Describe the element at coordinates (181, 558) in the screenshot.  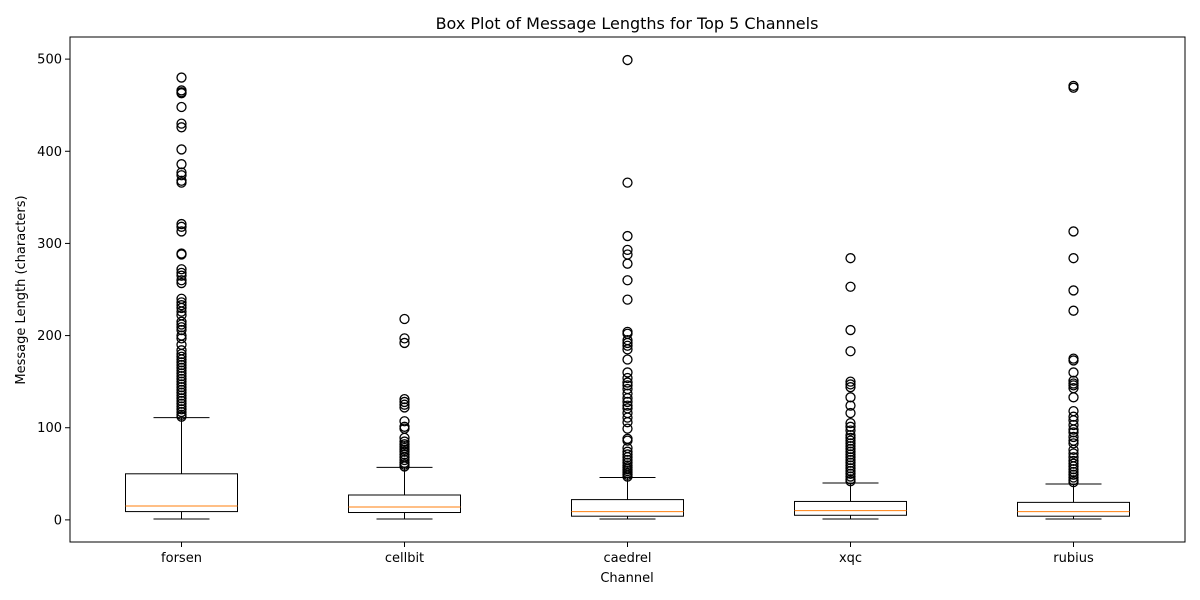
I see `x-tick-label: forsen` at that location.